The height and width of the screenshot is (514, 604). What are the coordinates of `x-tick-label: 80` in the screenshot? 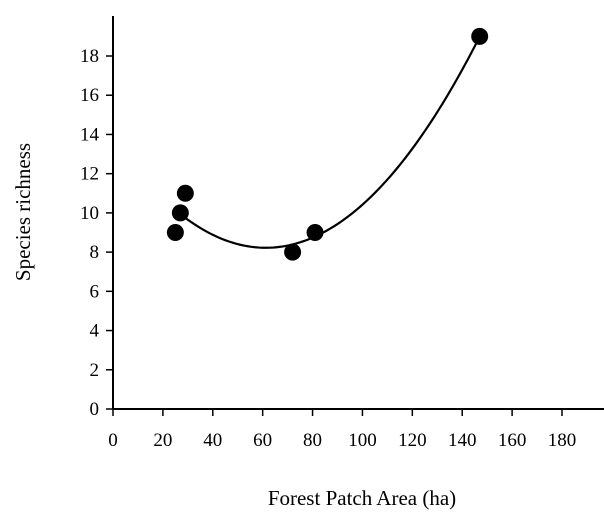 It's located at (312, 440).